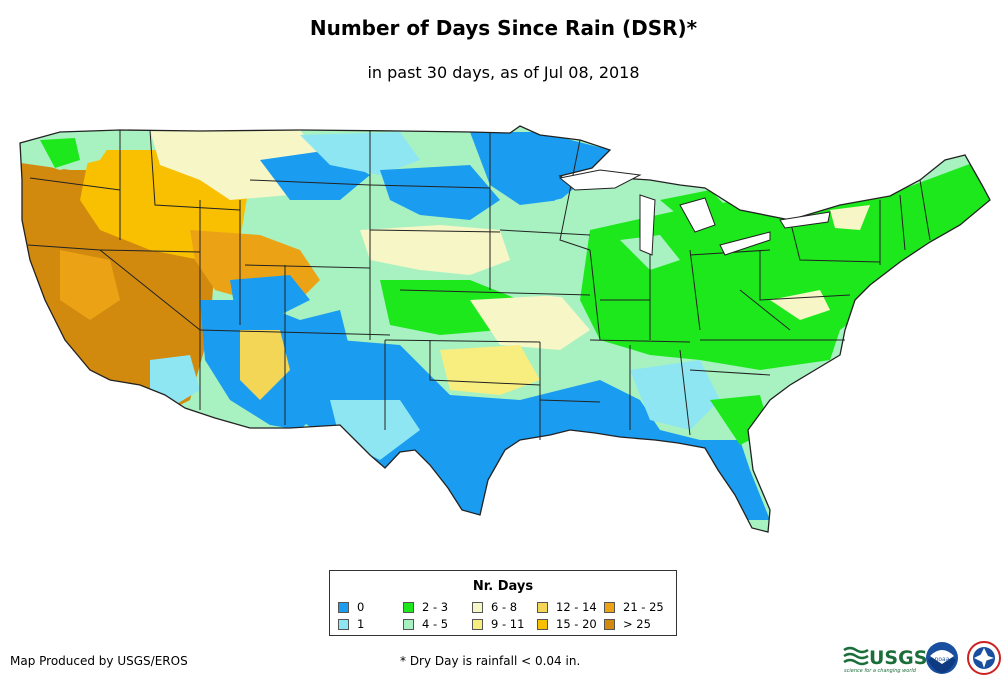  I want to click on noaa-logo-icon: noaa, so click(942, 658).